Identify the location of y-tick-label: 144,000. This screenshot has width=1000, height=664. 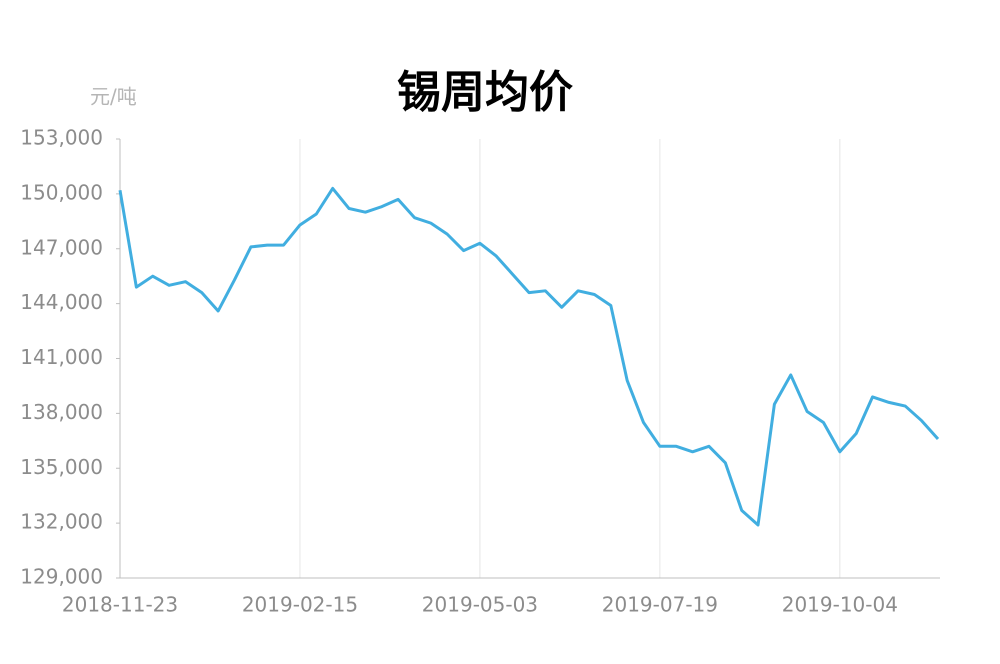
(61, 302).